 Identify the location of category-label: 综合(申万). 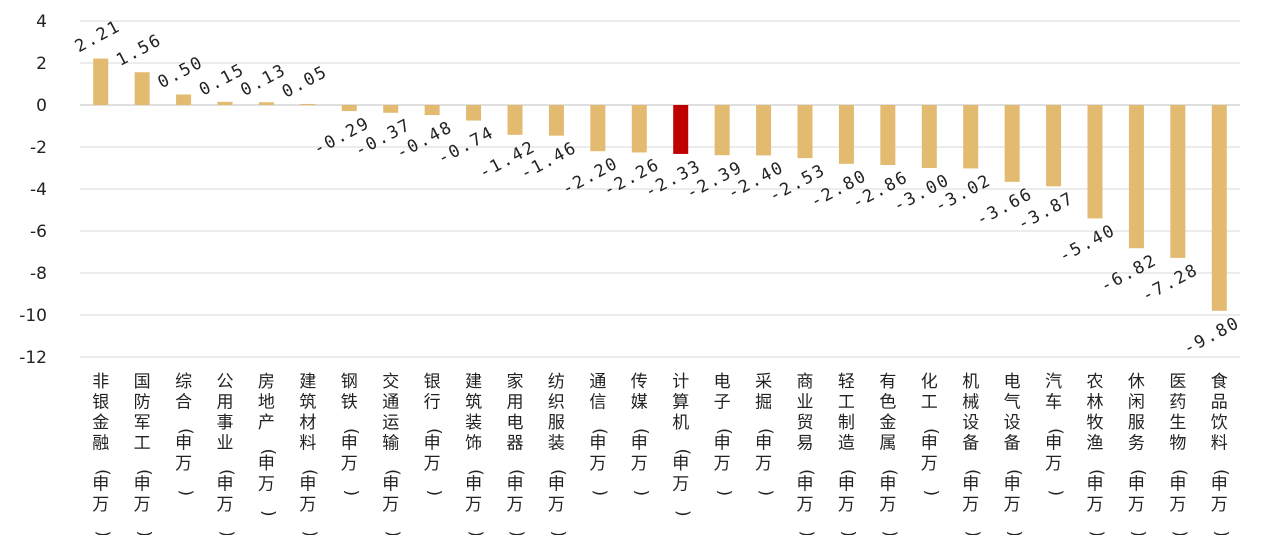
(185, 434).